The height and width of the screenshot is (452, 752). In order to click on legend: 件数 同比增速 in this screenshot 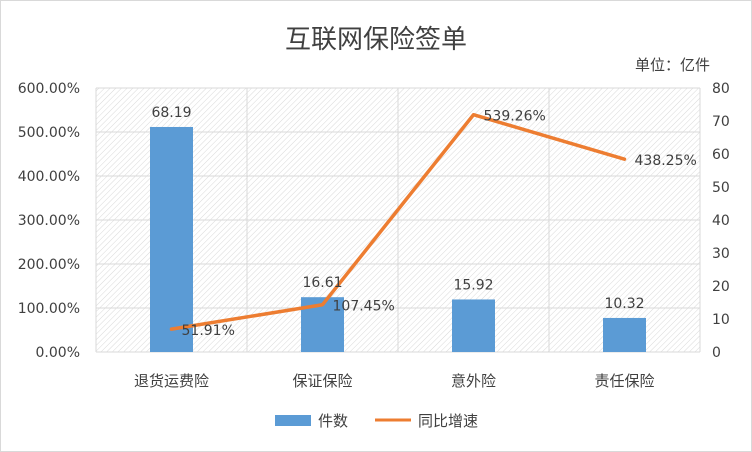, I will do `click(376, 421)`.